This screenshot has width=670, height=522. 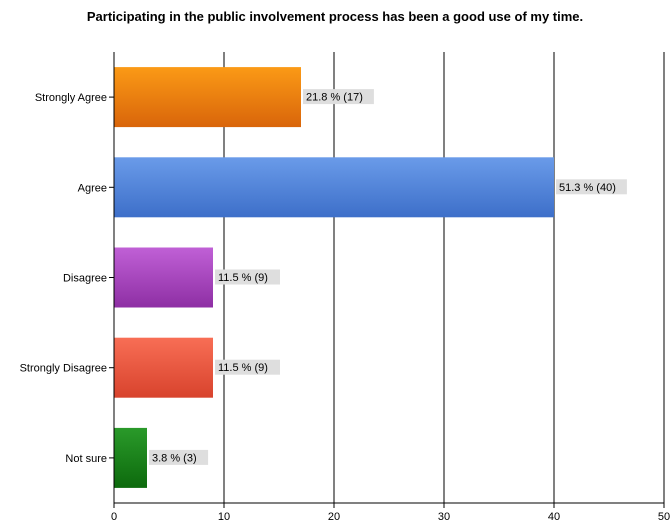 What do you see at coordinates (664, 516) in the screenshot?
I see `x-tick-label: 50` at bounding box center [664, 516].